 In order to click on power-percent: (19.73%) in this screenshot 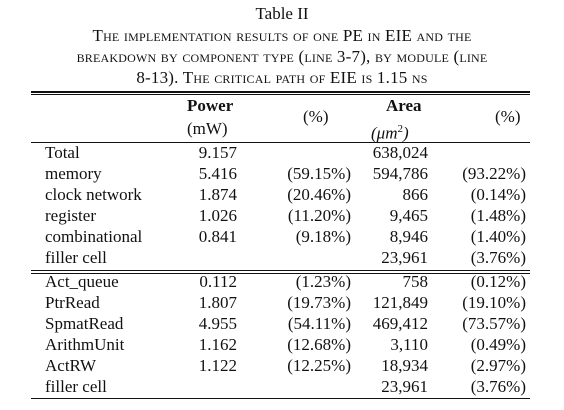, I will do `click(319, 302)`.